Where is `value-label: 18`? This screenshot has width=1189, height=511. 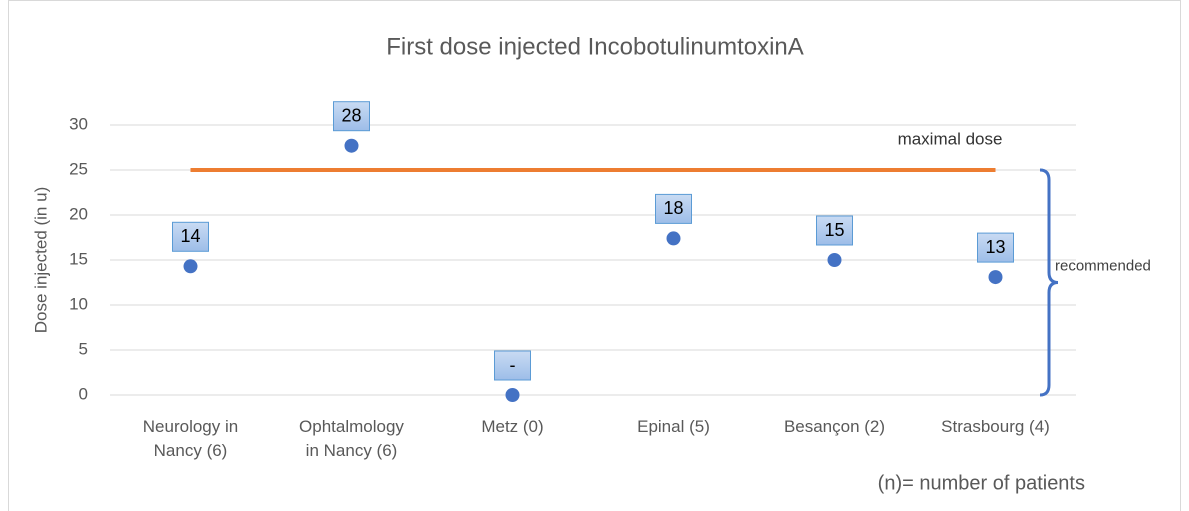 value-label: 18 is located at coordinates (673, 208).